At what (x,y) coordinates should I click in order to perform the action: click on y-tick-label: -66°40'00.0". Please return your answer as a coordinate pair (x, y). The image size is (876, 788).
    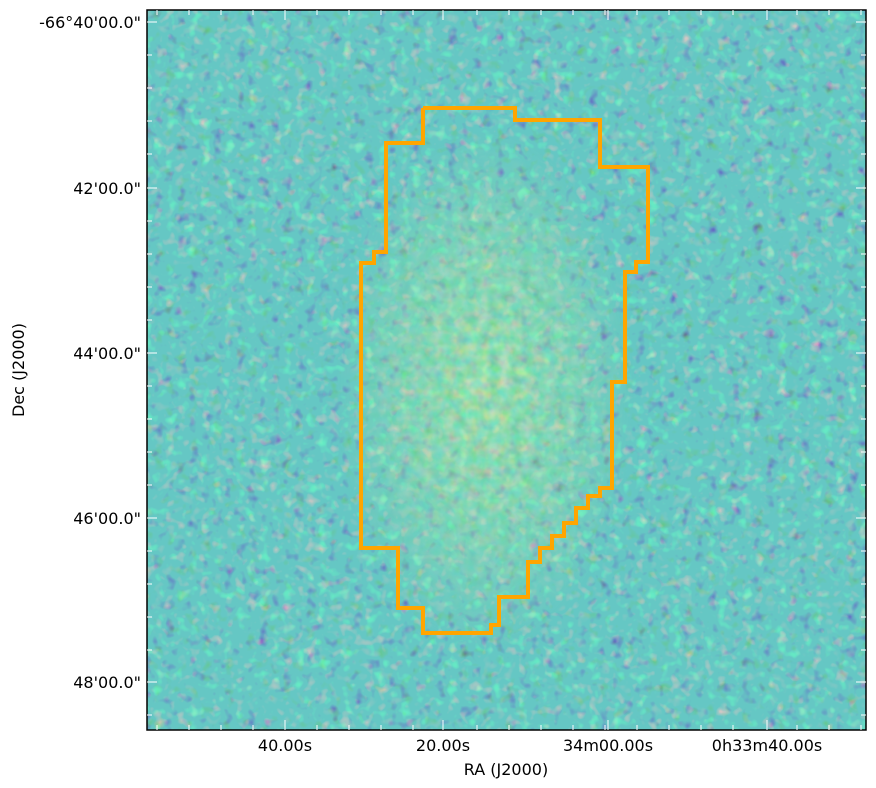
    Looking at the image, I should click on (90, 22).